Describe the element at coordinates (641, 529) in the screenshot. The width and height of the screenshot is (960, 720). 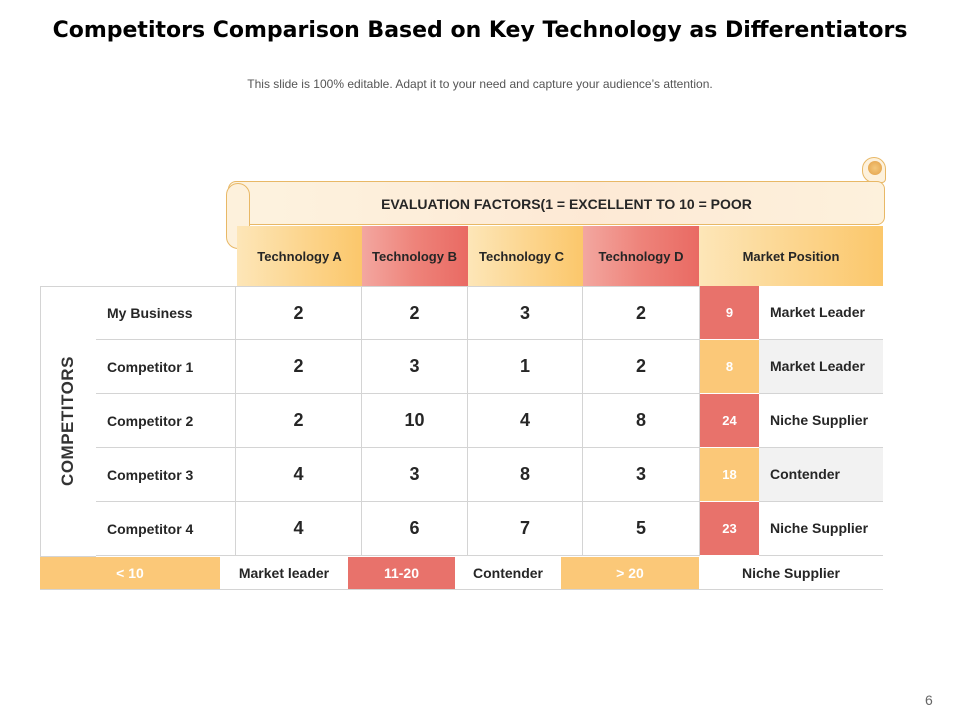
I see `cell-technology-d: 5` at that location.